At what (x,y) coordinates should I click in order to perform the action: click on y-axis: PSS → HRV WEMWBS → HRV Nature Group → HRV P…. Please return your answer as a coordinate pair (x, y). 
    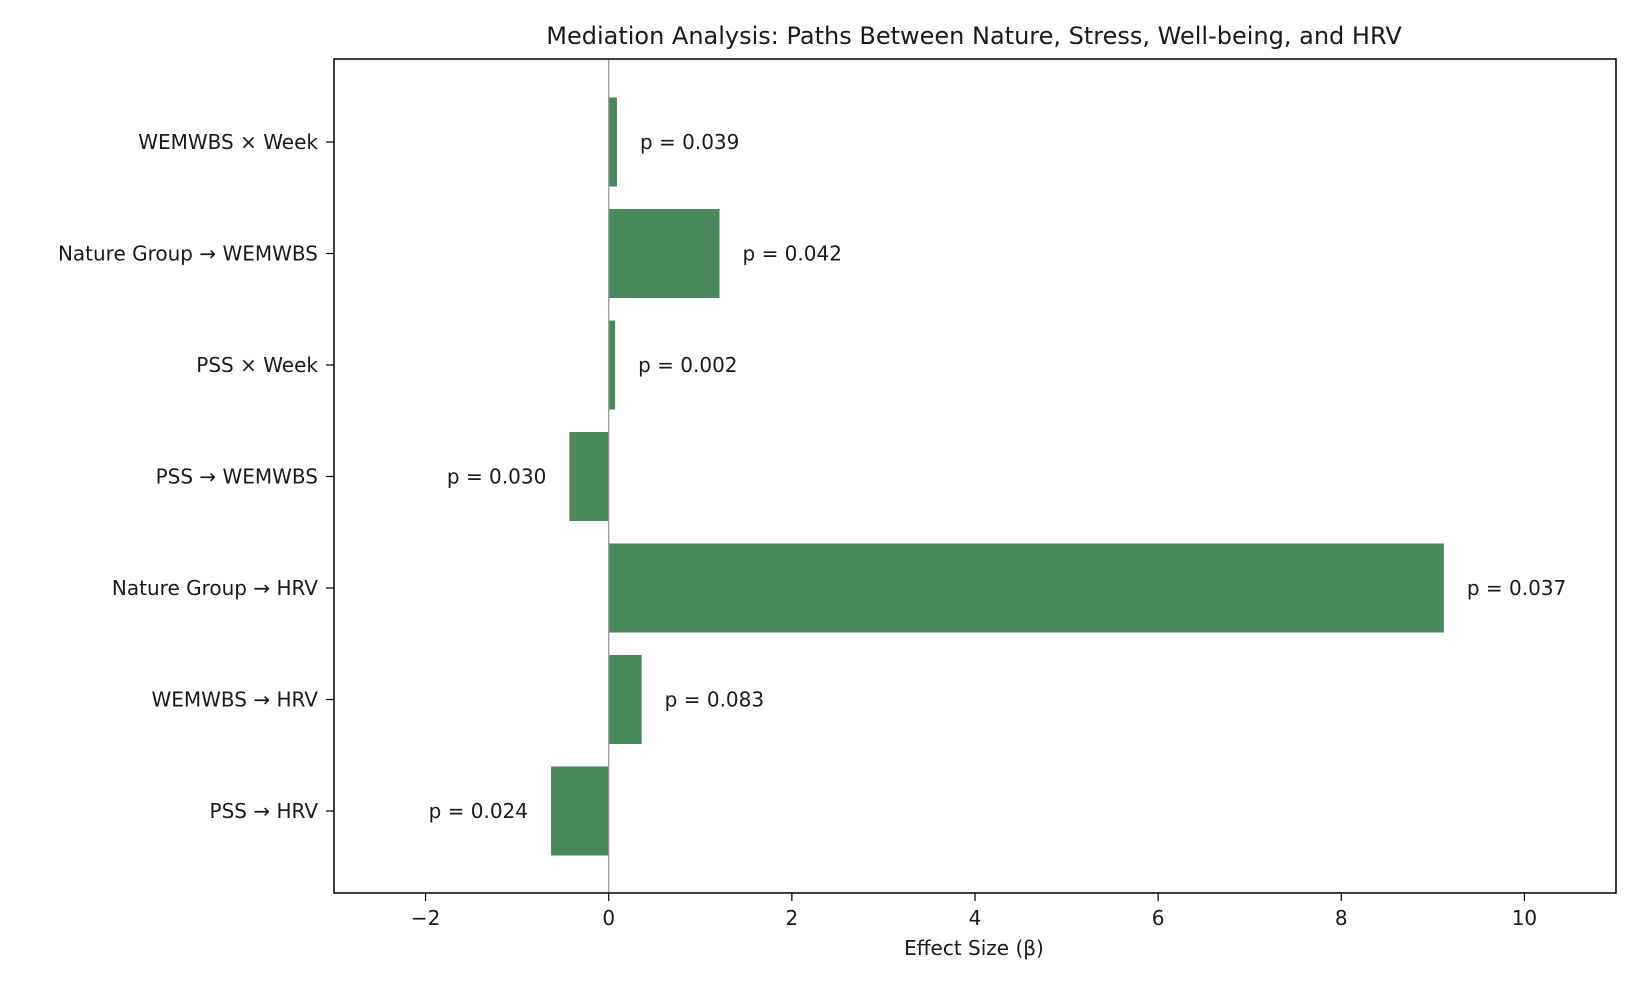
    Looking at the image, I should click on (196, 476).